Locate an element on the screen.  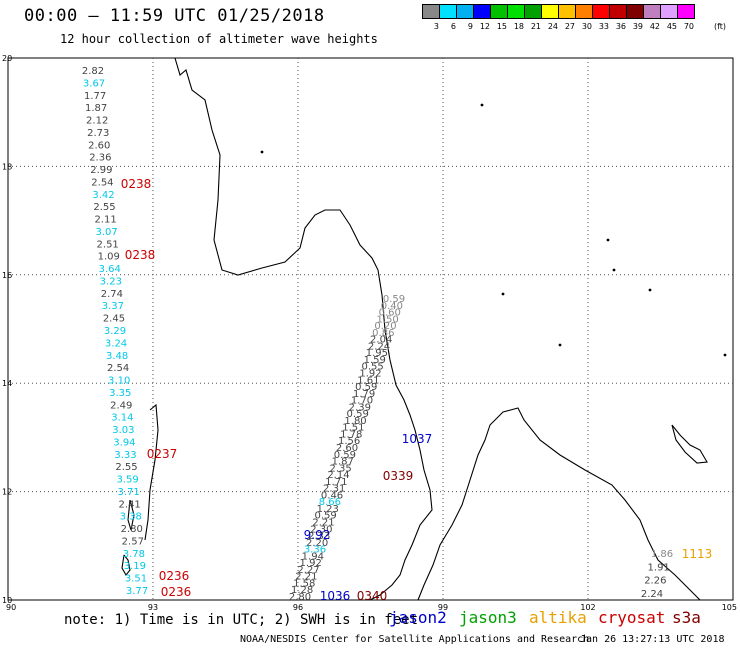
swh-value-right-track: 2.27 is located at coordinates (308, 570).